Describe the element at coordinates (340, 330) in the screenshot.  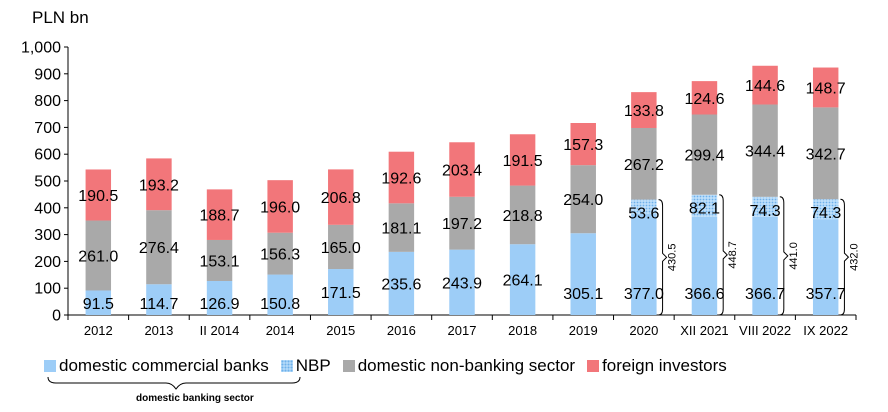
I see `x-tick-label: 2015` at that location.